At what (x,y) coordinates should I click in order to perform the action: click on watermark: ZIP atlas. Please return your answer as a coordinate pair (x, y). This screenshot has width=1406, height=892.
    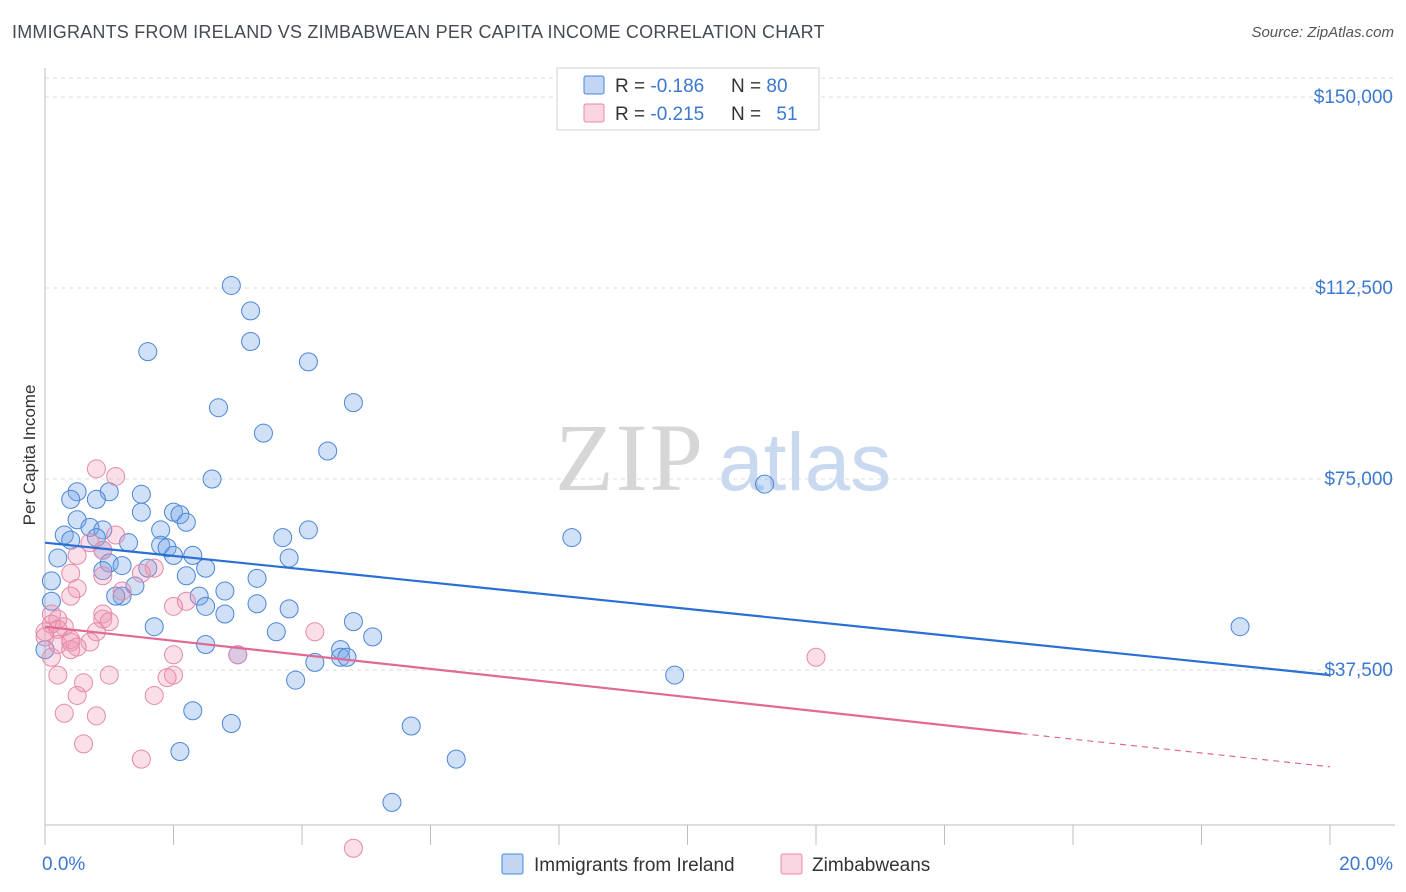
    Looking at the image, I should click on (723, 457).